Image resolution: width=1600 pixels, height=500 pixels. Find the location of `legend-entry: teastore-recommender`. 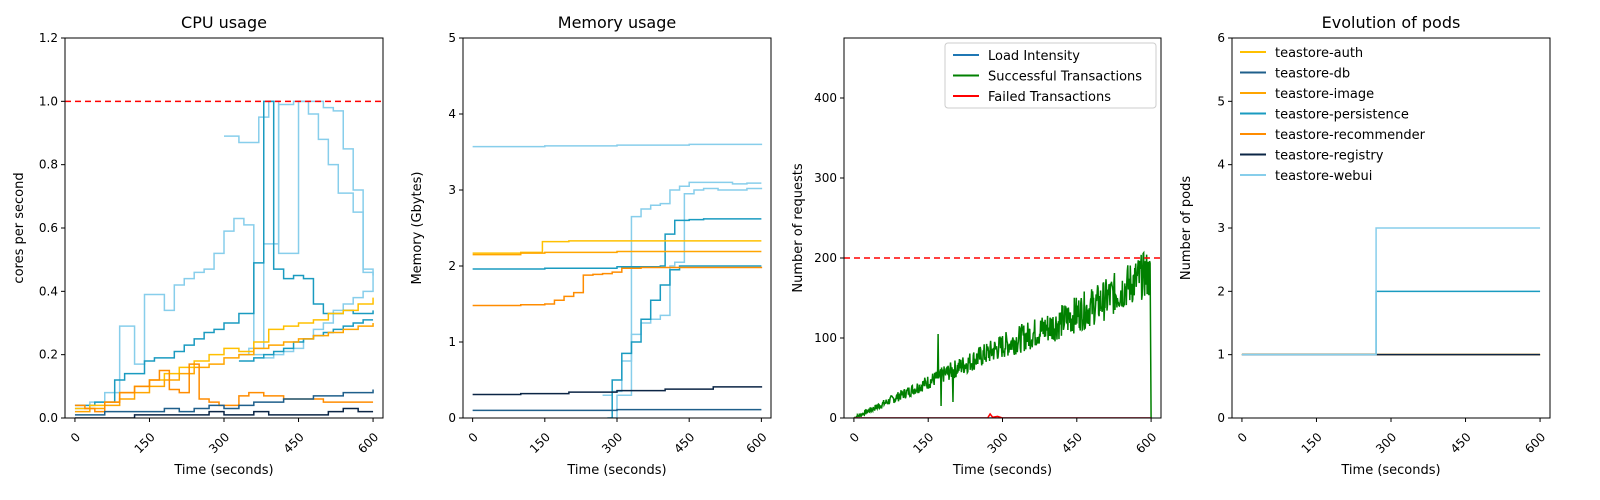

legend-entry: teastore-recommender is located at coordinates (1350, 135).